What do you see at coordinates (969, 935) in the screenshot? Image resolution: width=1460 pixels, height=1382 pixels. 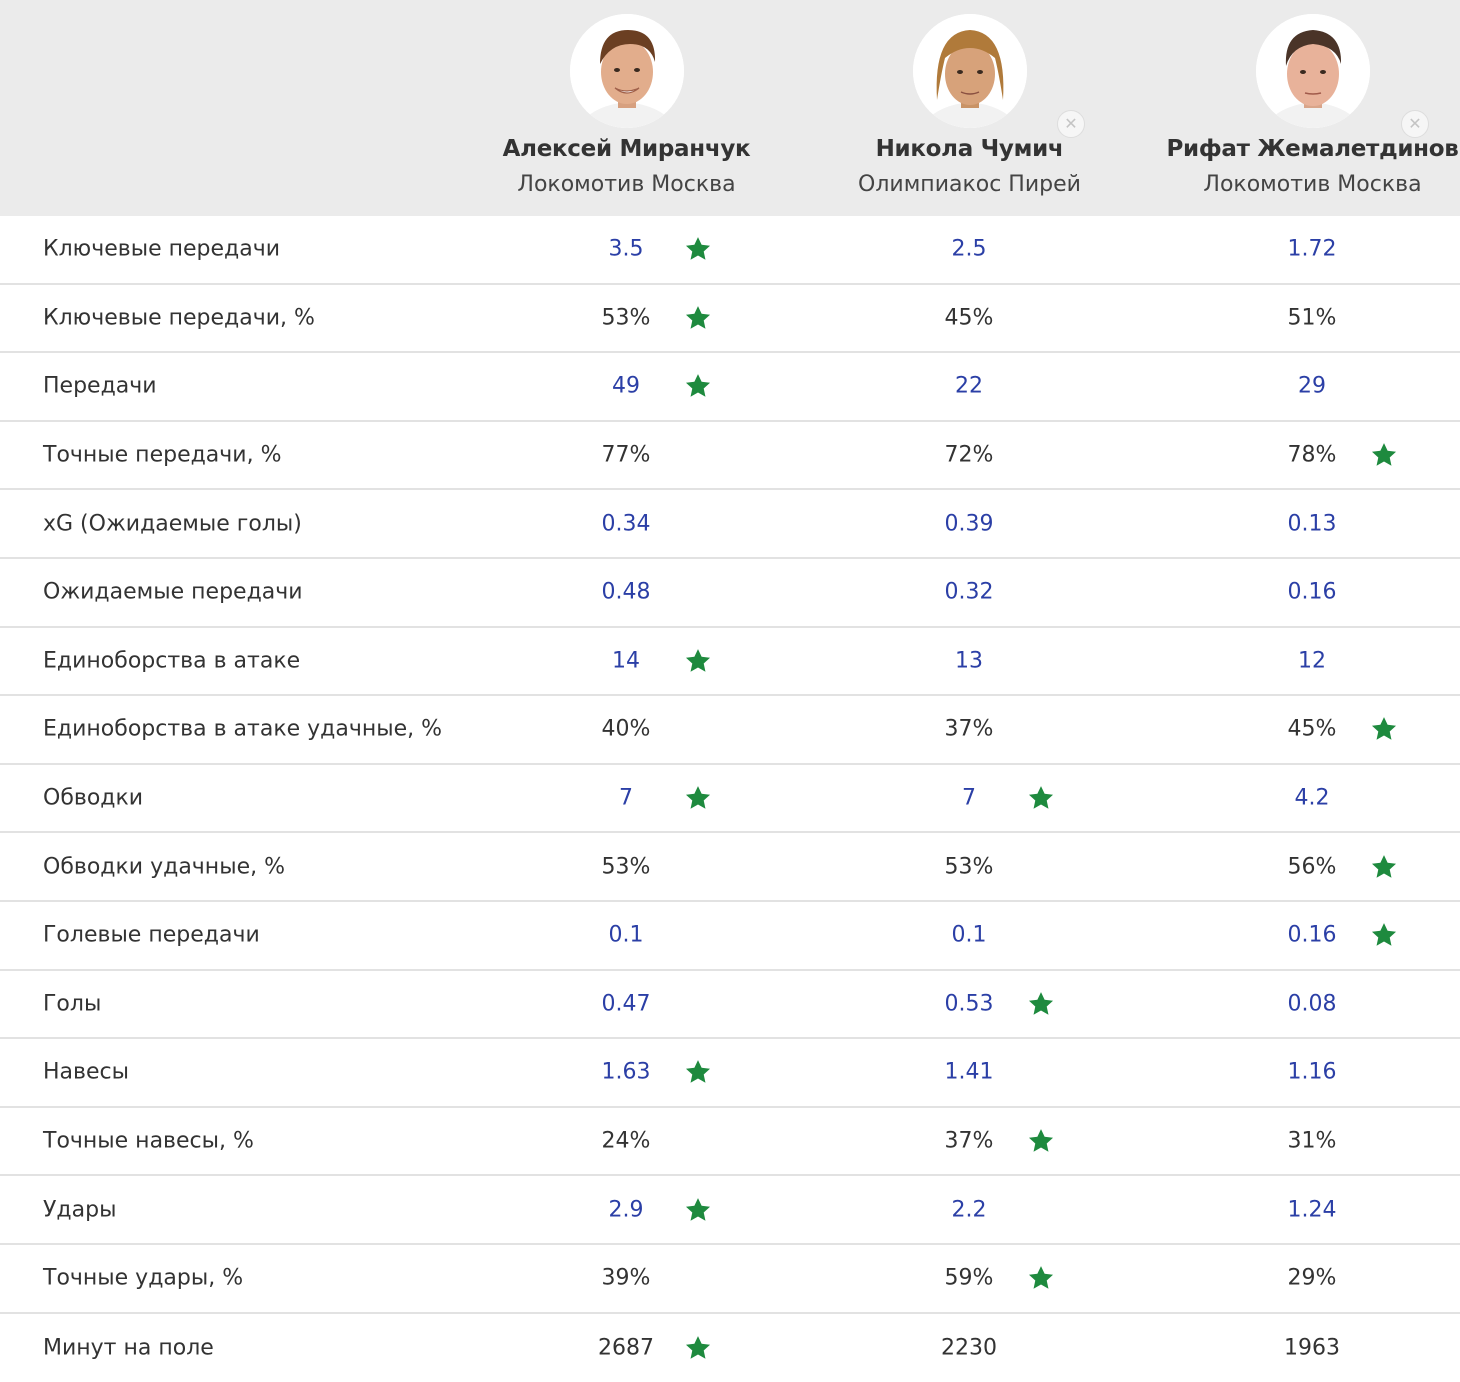 I see `stat-value: 0.1` at bounding box center [969, 935].